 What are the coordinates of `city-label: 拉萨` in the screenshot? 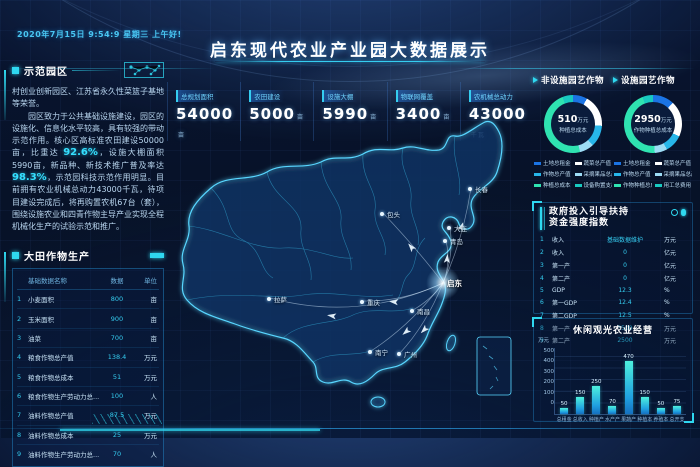 It's located at (280, 300).